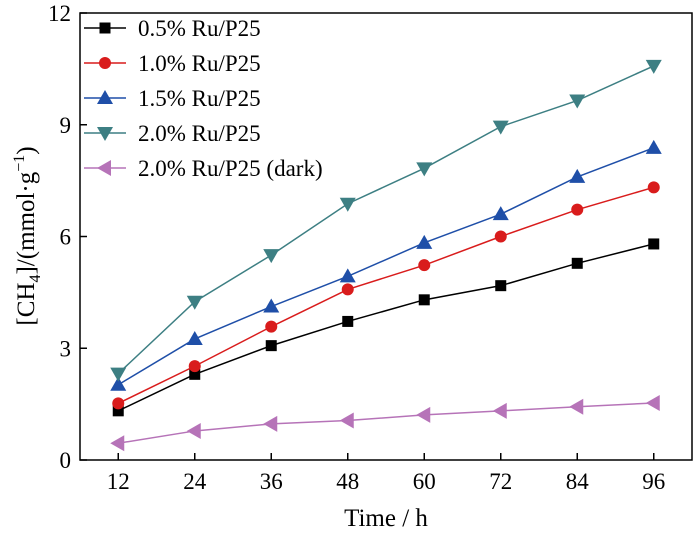 The height and width of the screenshot is (536, 700). I want to click on series, so click(385, 423).